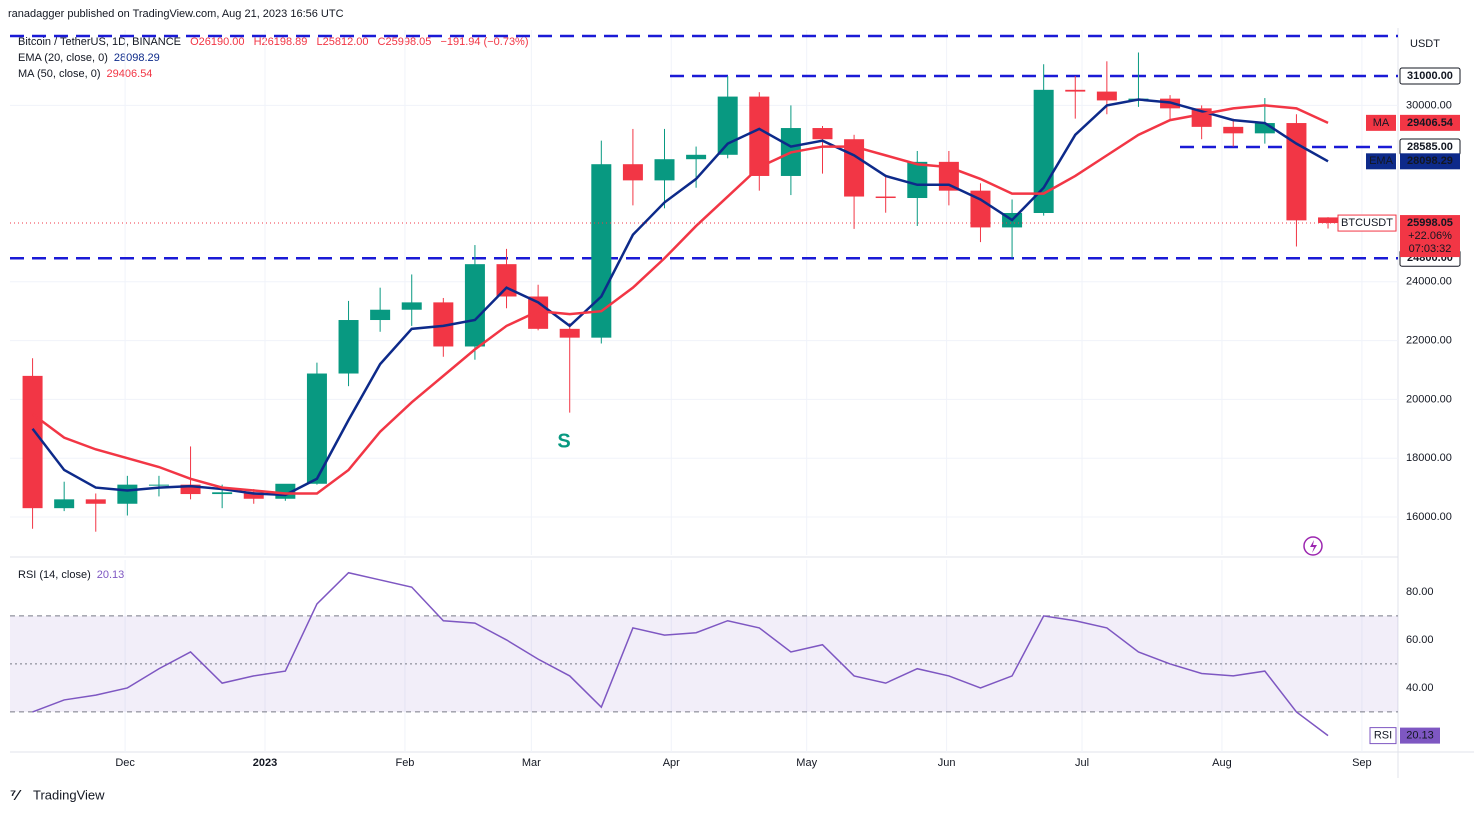 Image resolution: width=1474 pixels, height=813 pixels. Describe the element at coordinates (947, 763) in the screenshot. I see `x-tick-label: Jun` at that location.